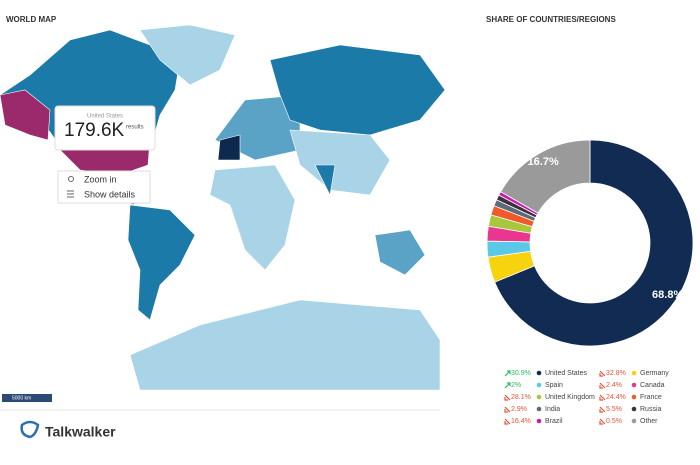  I want to click on context-menu: Zoom in Show details, so click(104, 187).